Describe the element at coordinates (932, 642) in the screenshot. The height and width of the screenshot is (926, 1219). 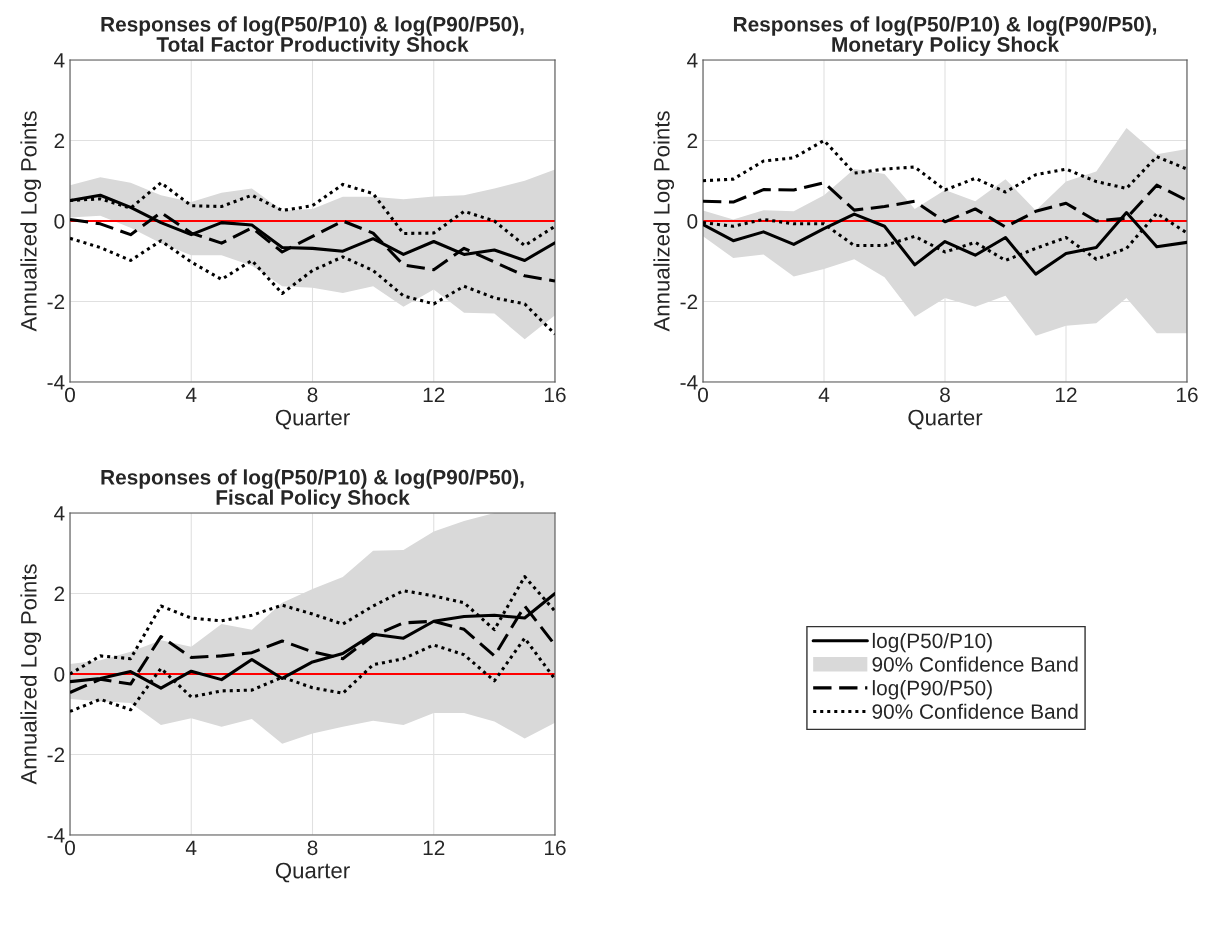
I see `legend-label: log(P50/P10)` at that location.